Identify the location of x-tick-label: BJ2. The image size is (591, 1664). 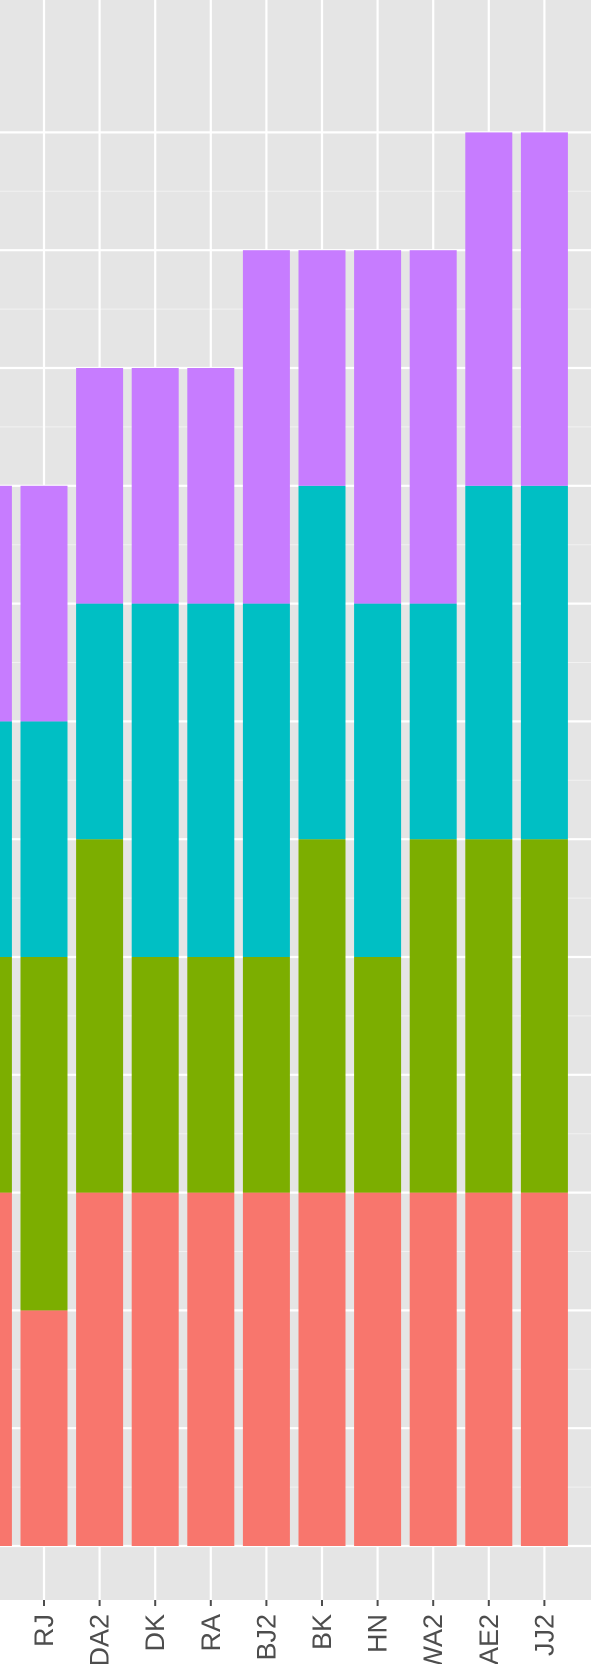
(266, 1637).